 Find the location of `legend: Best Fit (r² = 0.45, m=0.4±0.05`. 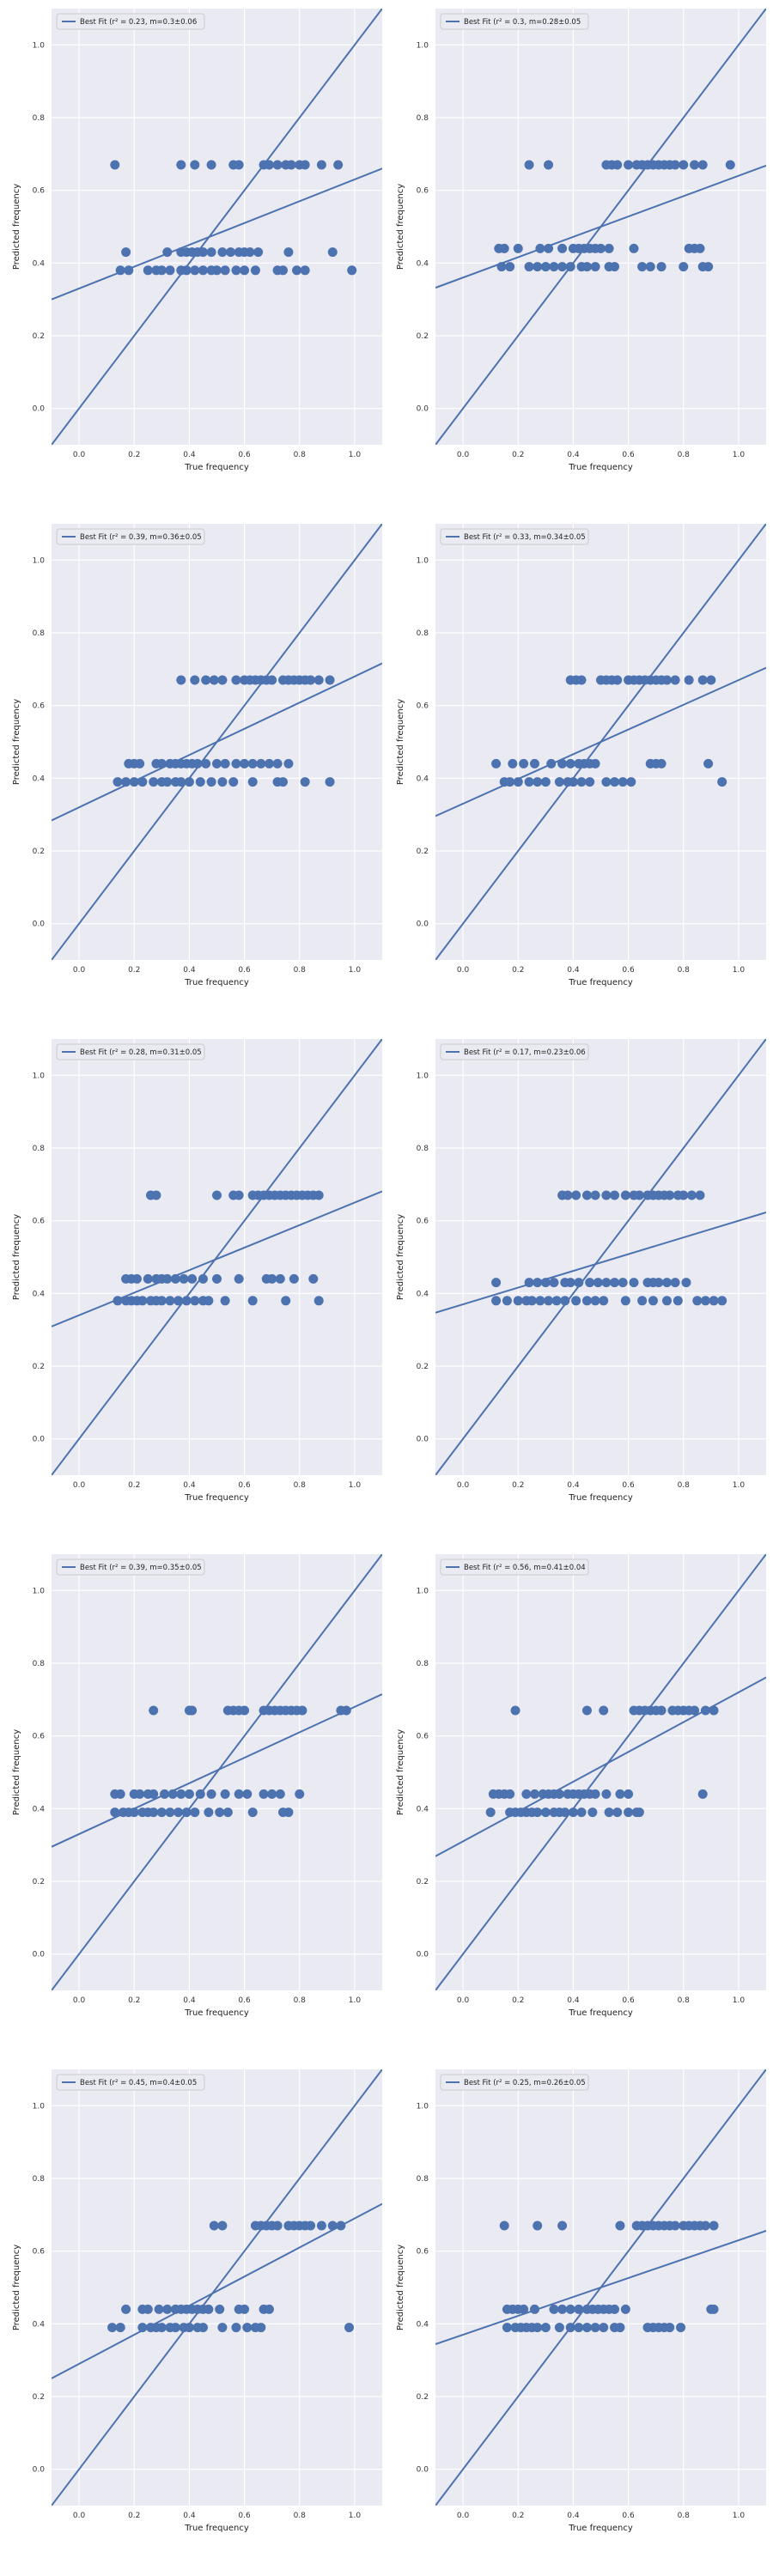

legend: Best Fit (r² = 0.45, m=0.4±0.05 is located at coordinates (130, 2082).